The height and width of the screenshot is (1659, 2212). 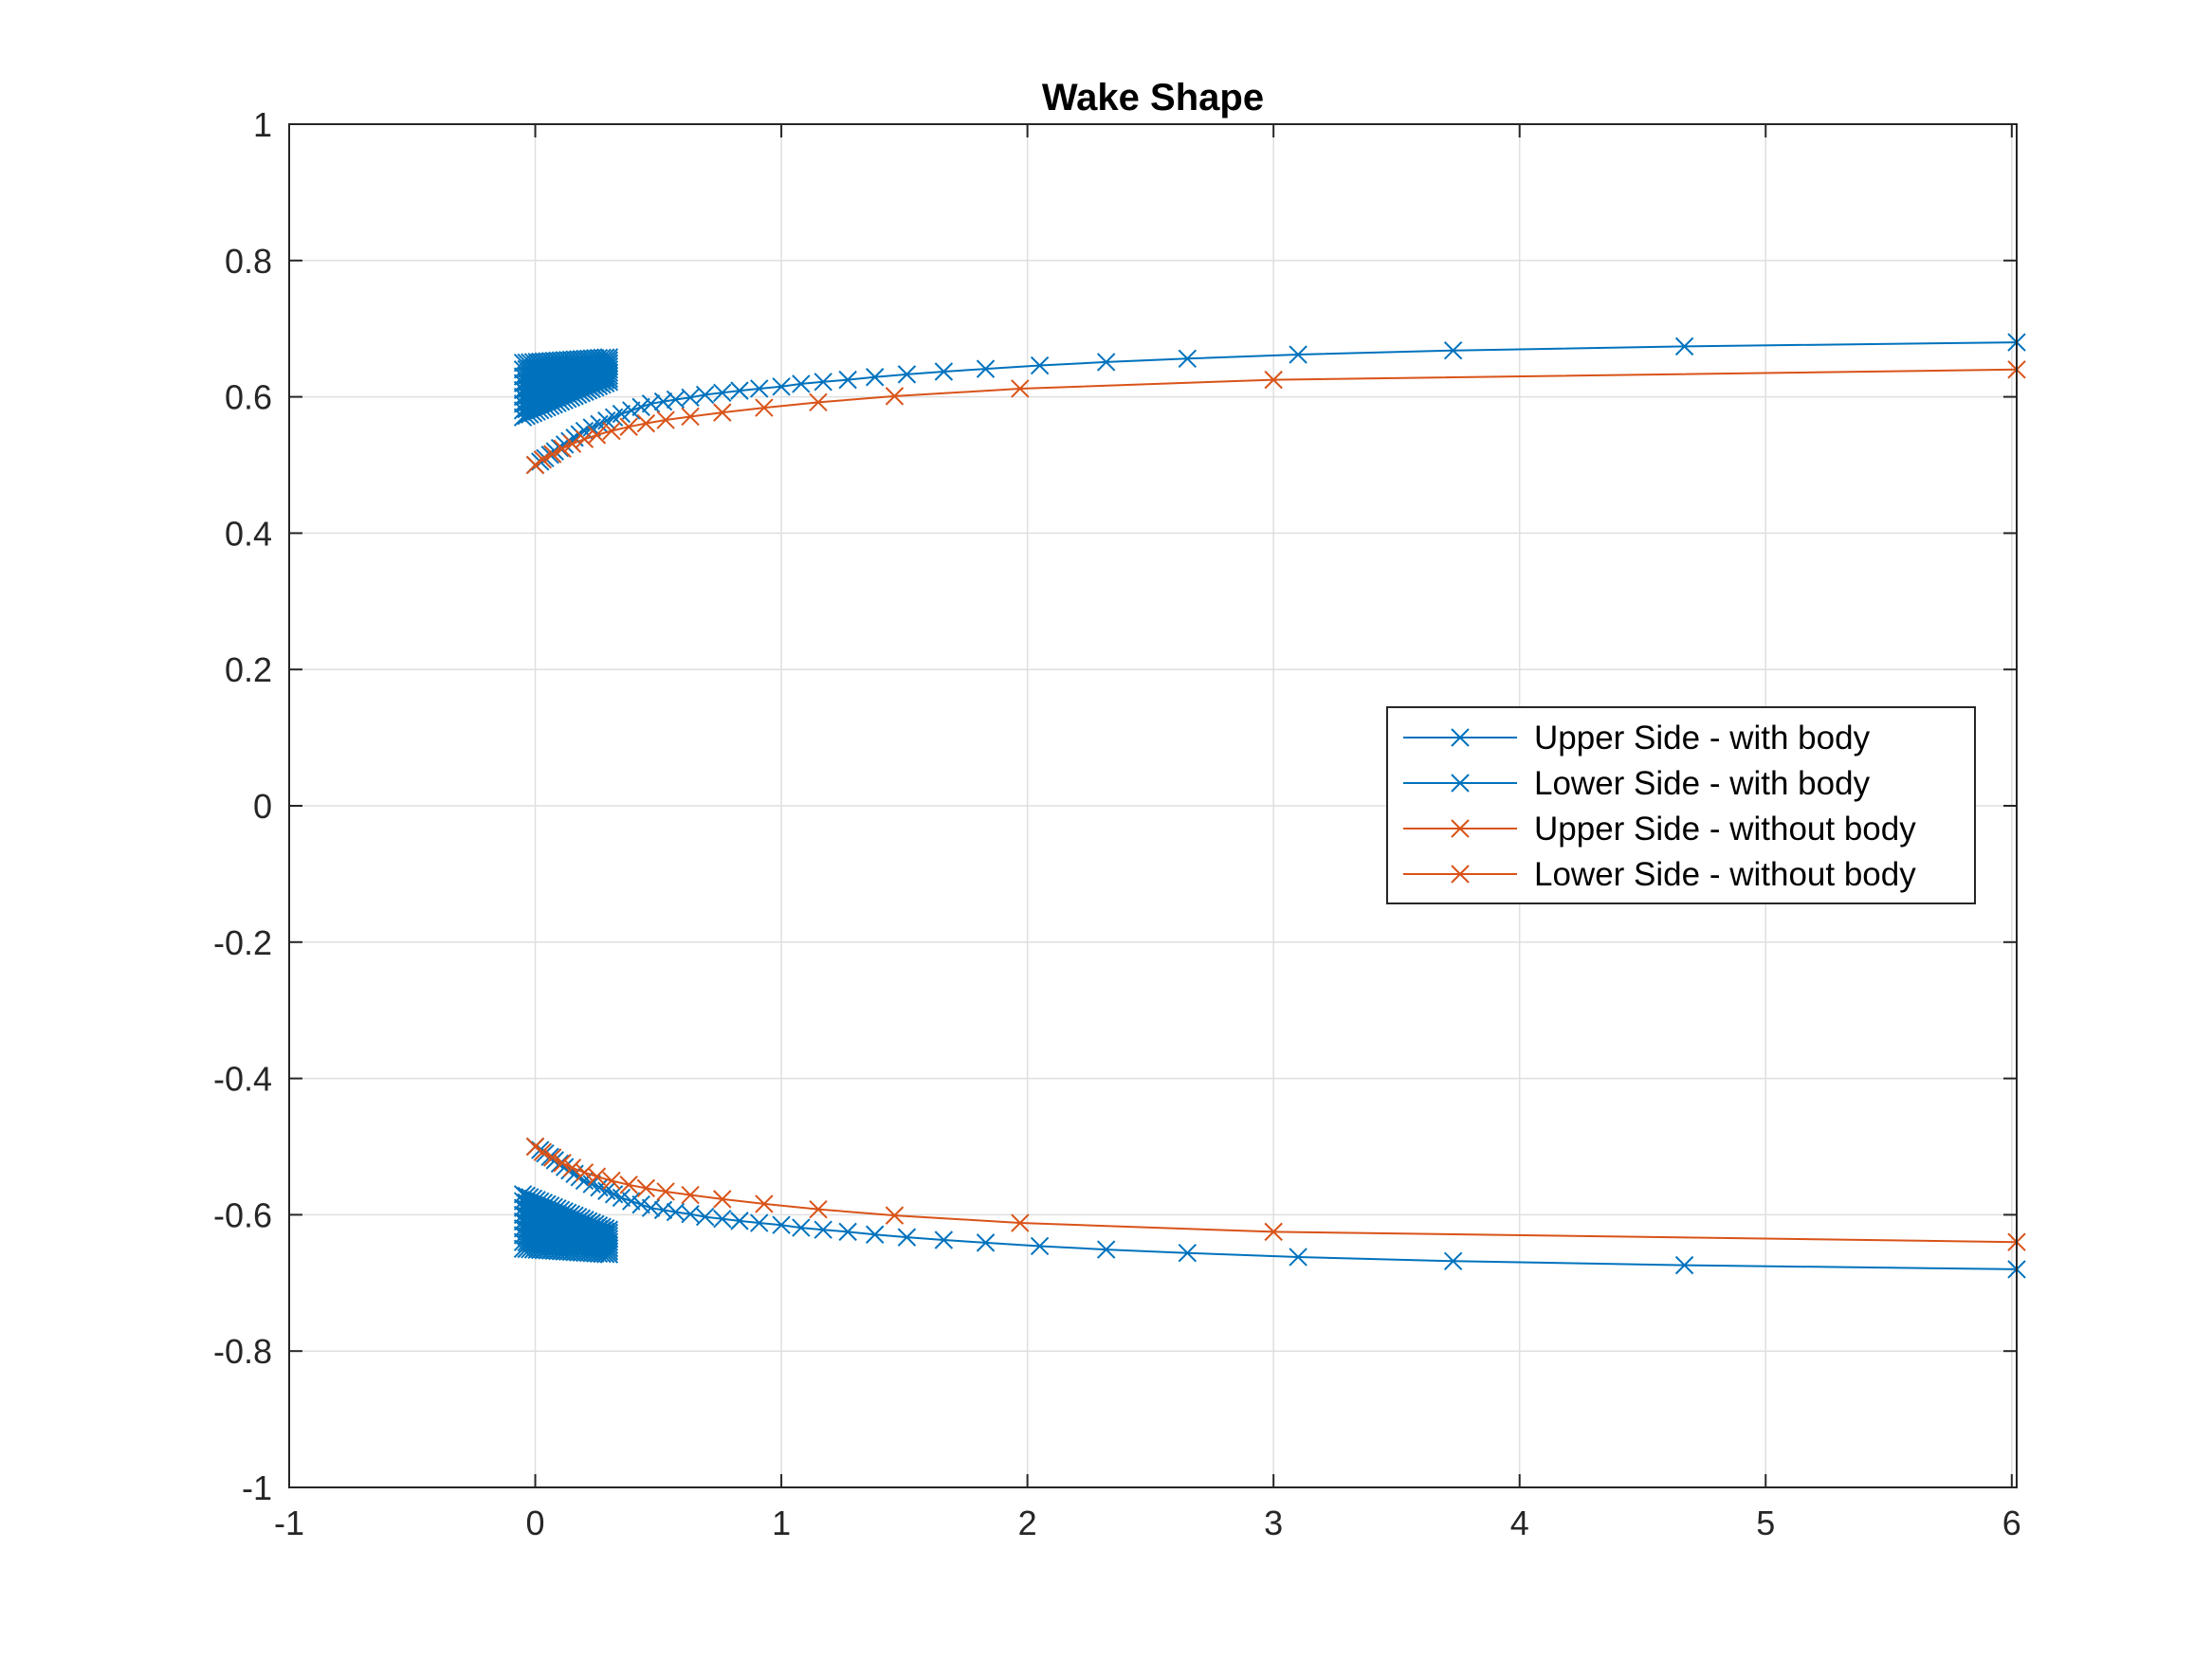 I want to click on y-tick-label: 0.8, so click(x=248, y=261).